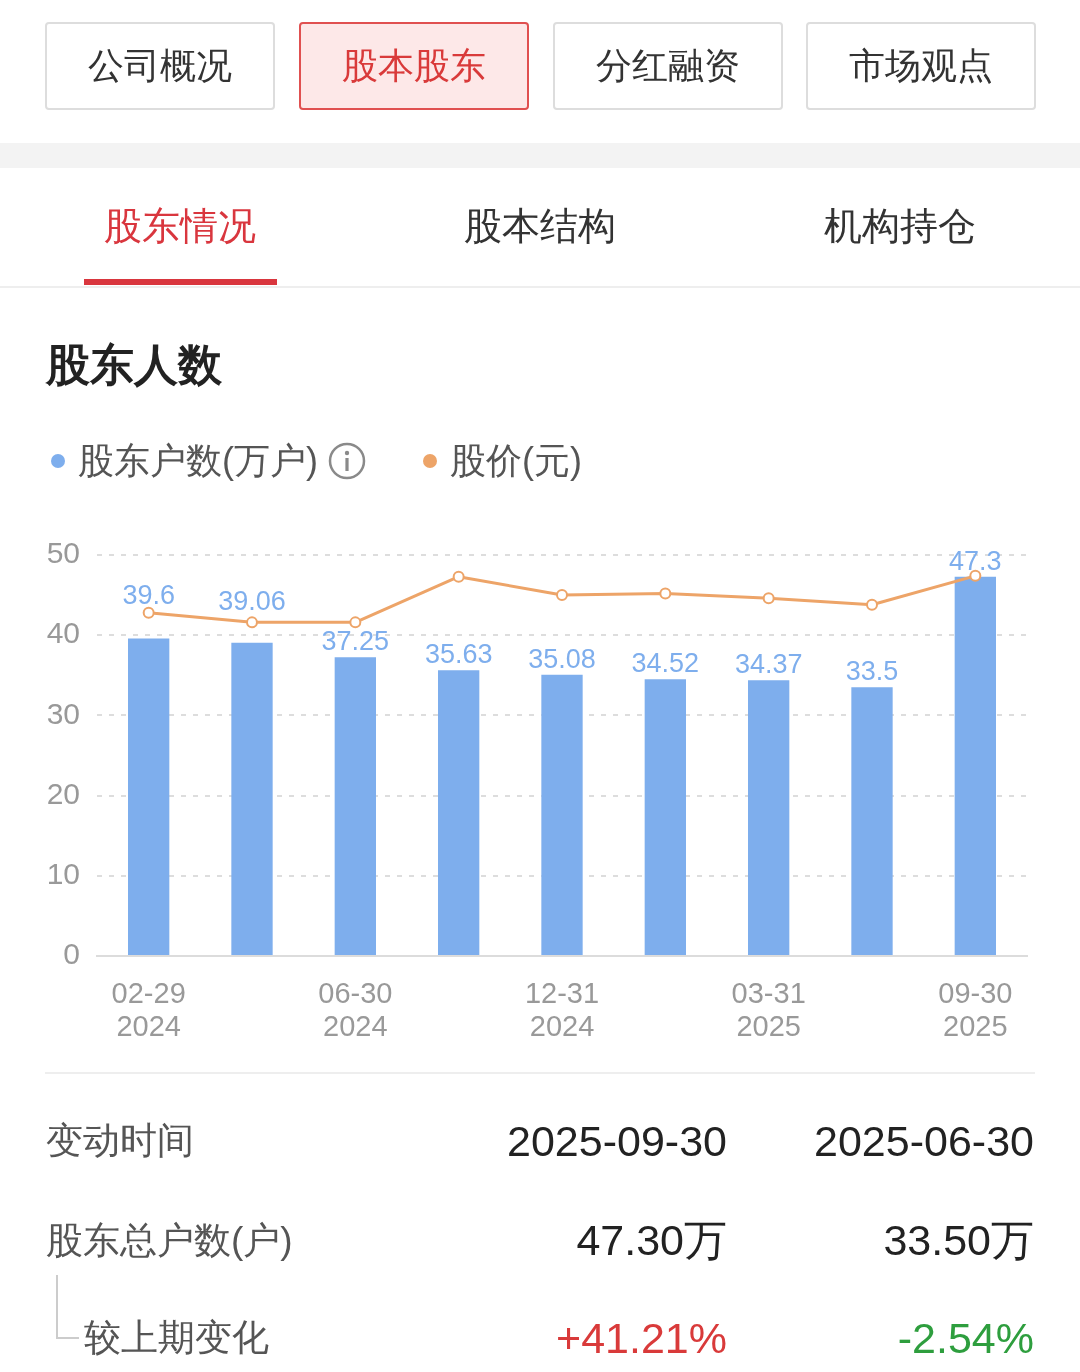 The width and height of the screenshot is (1080, 1372). Describe the element at coordinates (617, 1141) in the screenshot. I see `text: 2025-09-30` at that location.